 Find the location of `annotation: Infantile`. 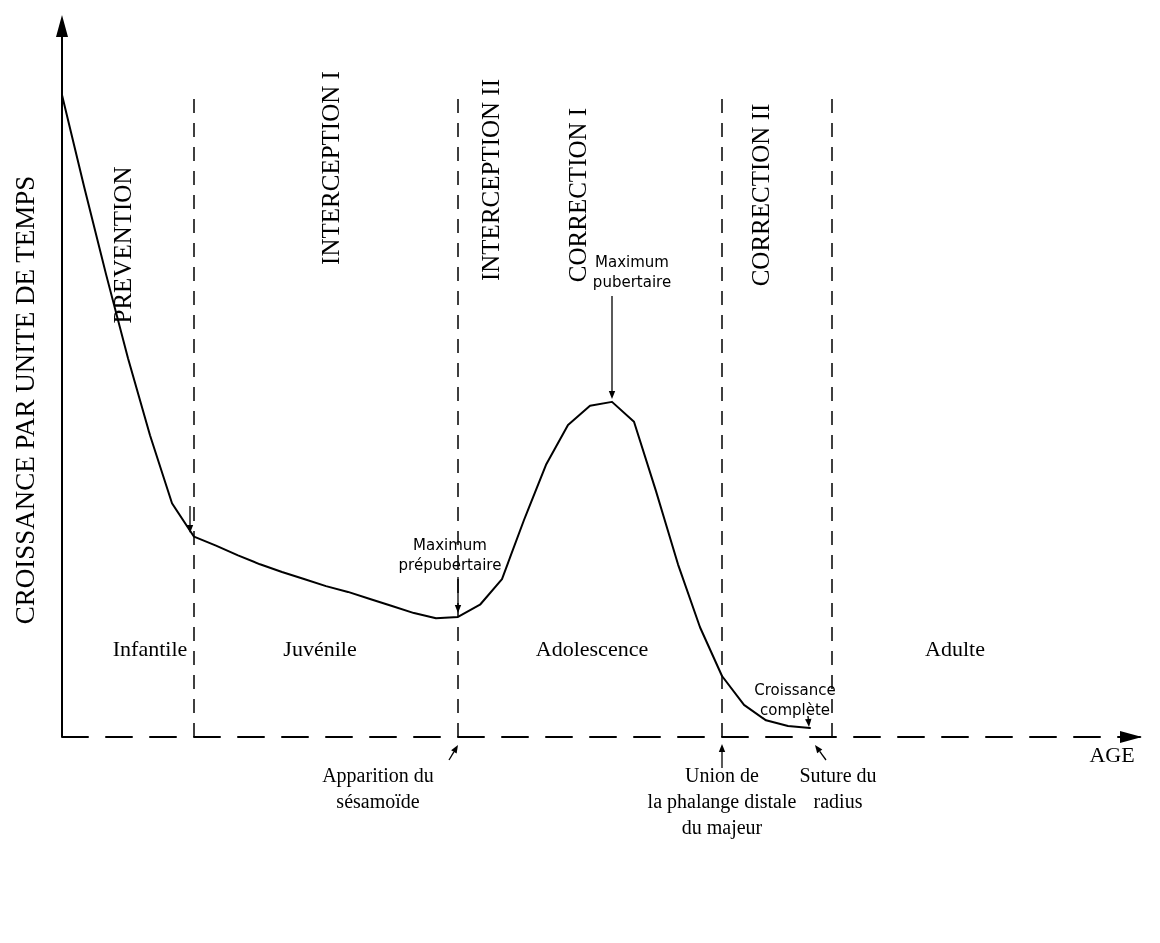

annotation: Infantile is located at coordinates (150, 648).